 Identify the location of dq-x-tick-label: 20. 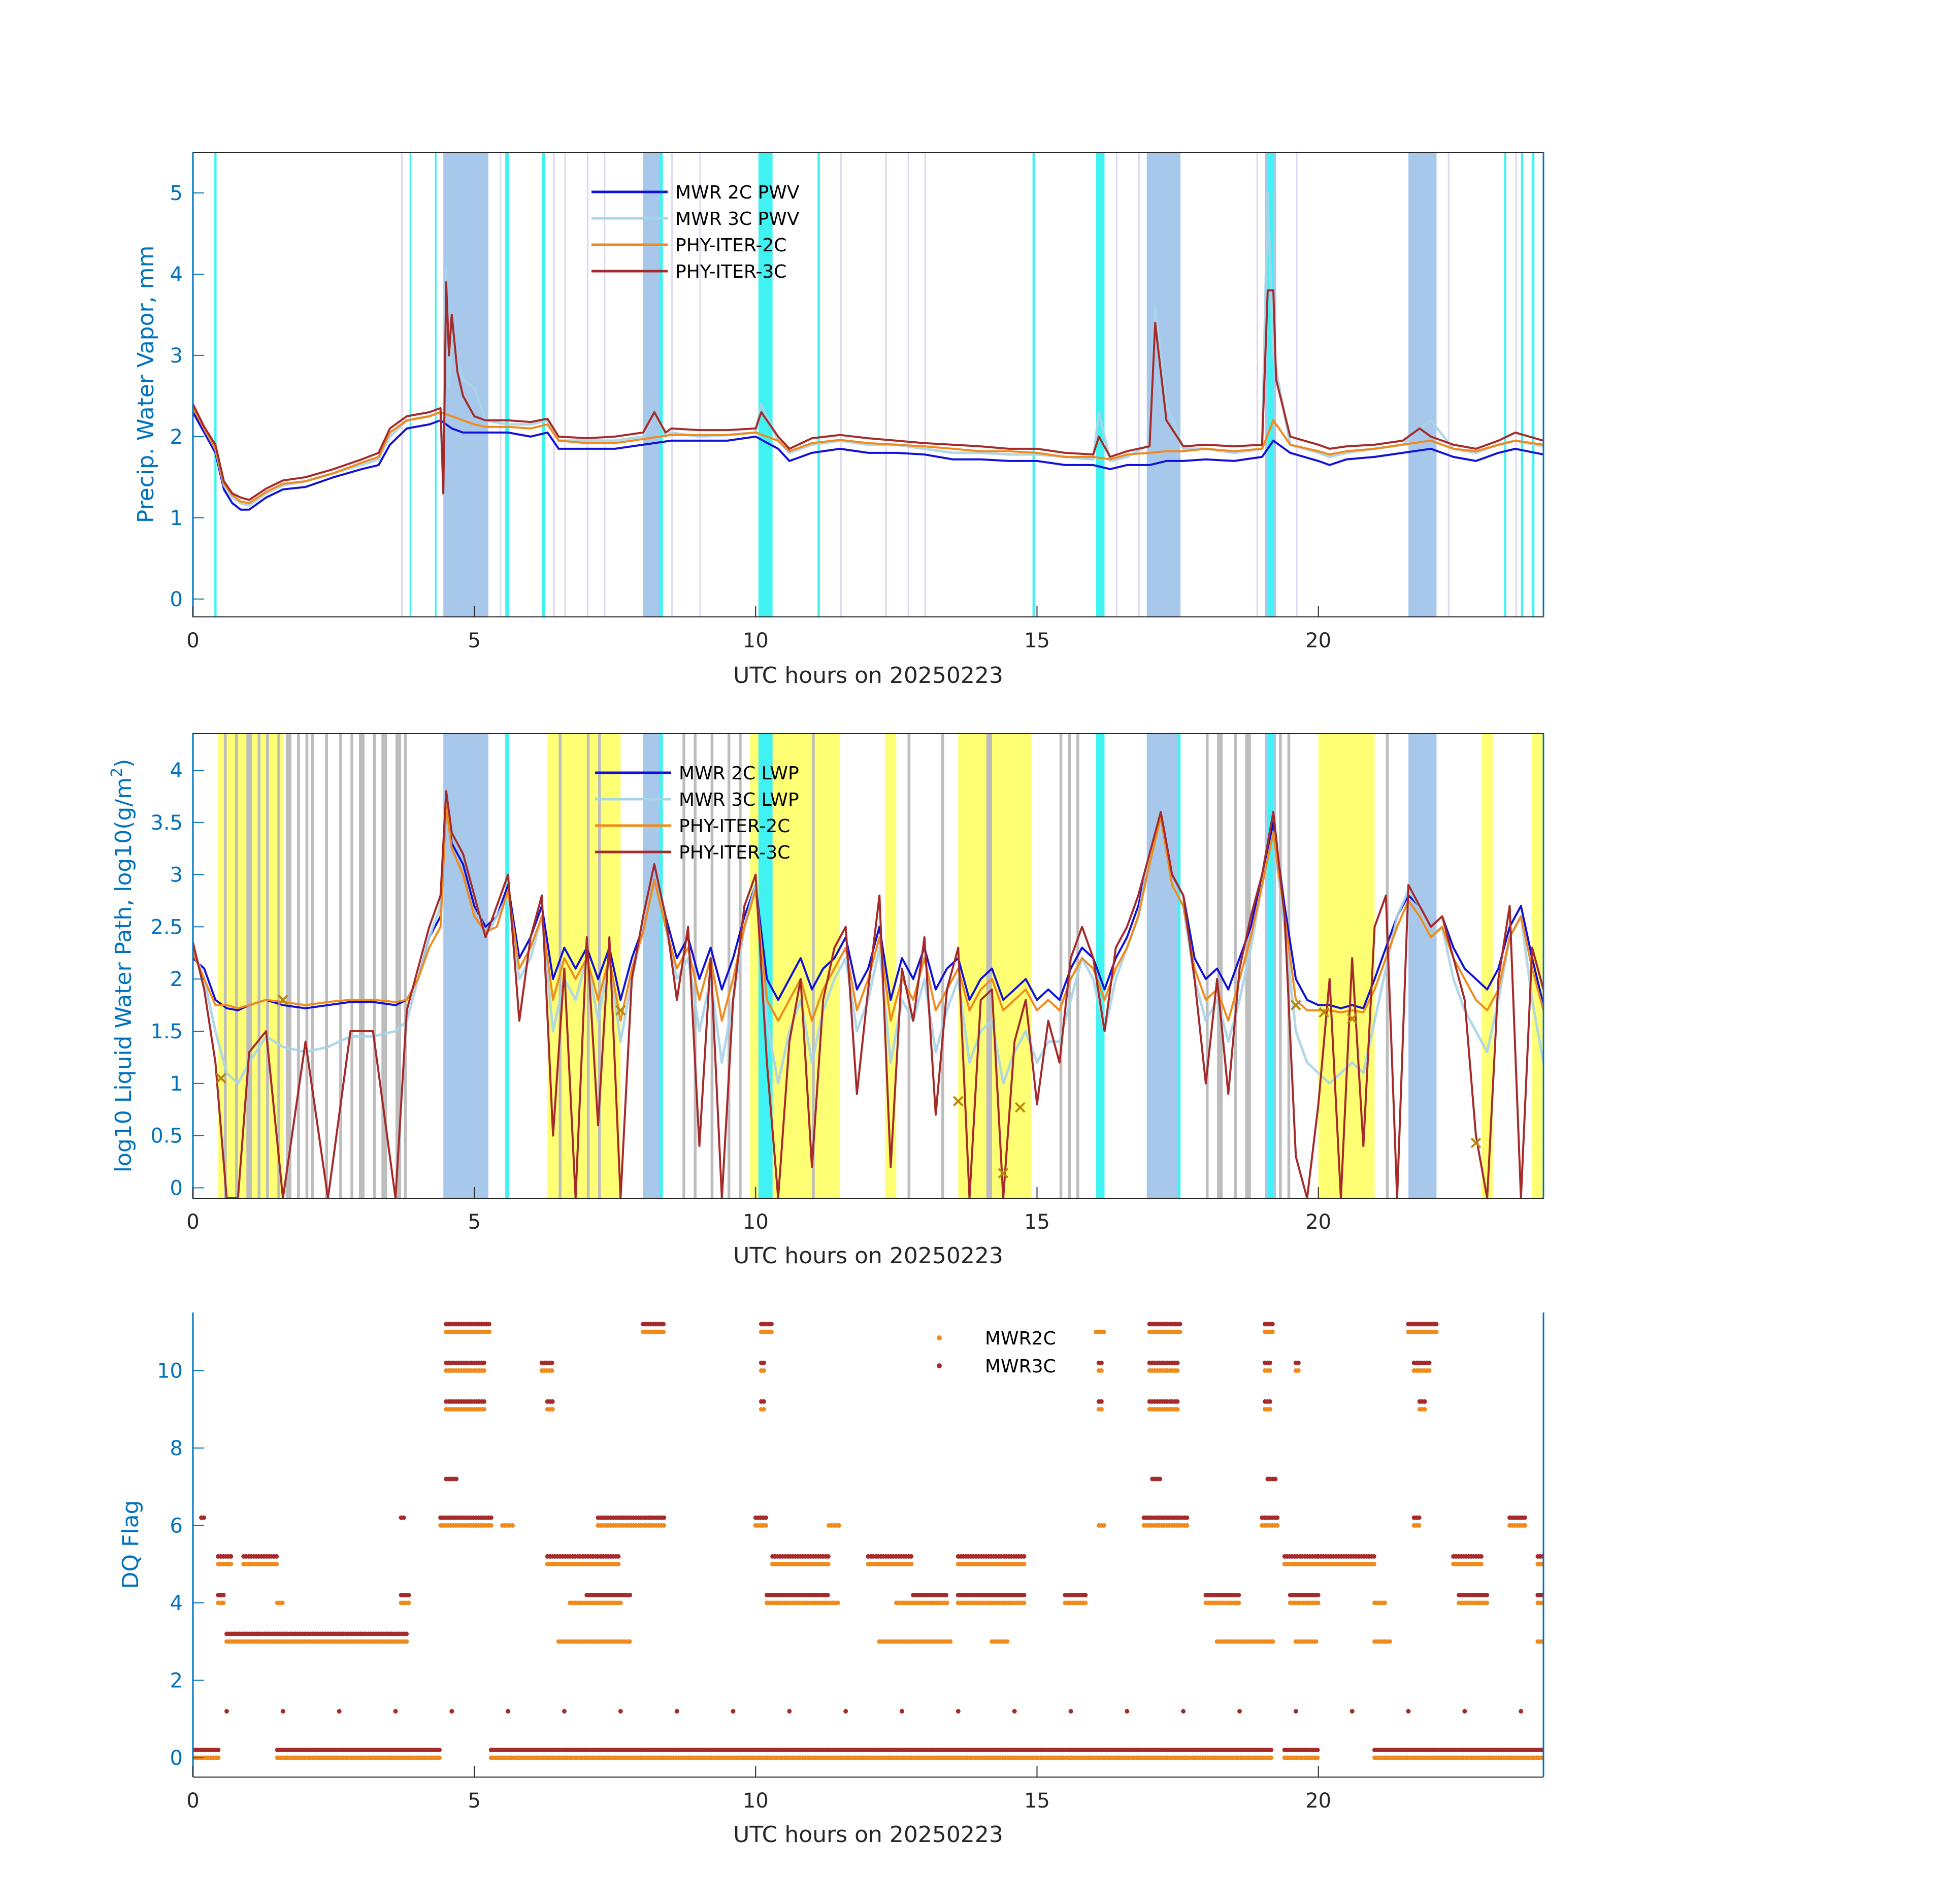
(1318, 1801).